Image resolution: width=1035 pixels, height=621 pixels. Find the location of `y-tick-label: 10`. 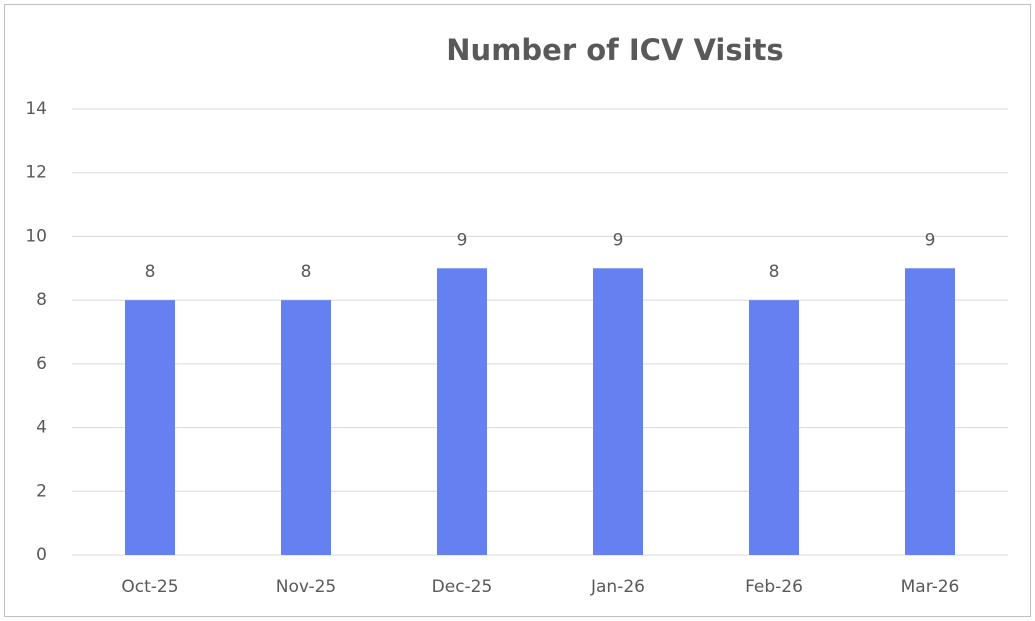

y-tick-label: 10 is located at coordinates (36, 236).